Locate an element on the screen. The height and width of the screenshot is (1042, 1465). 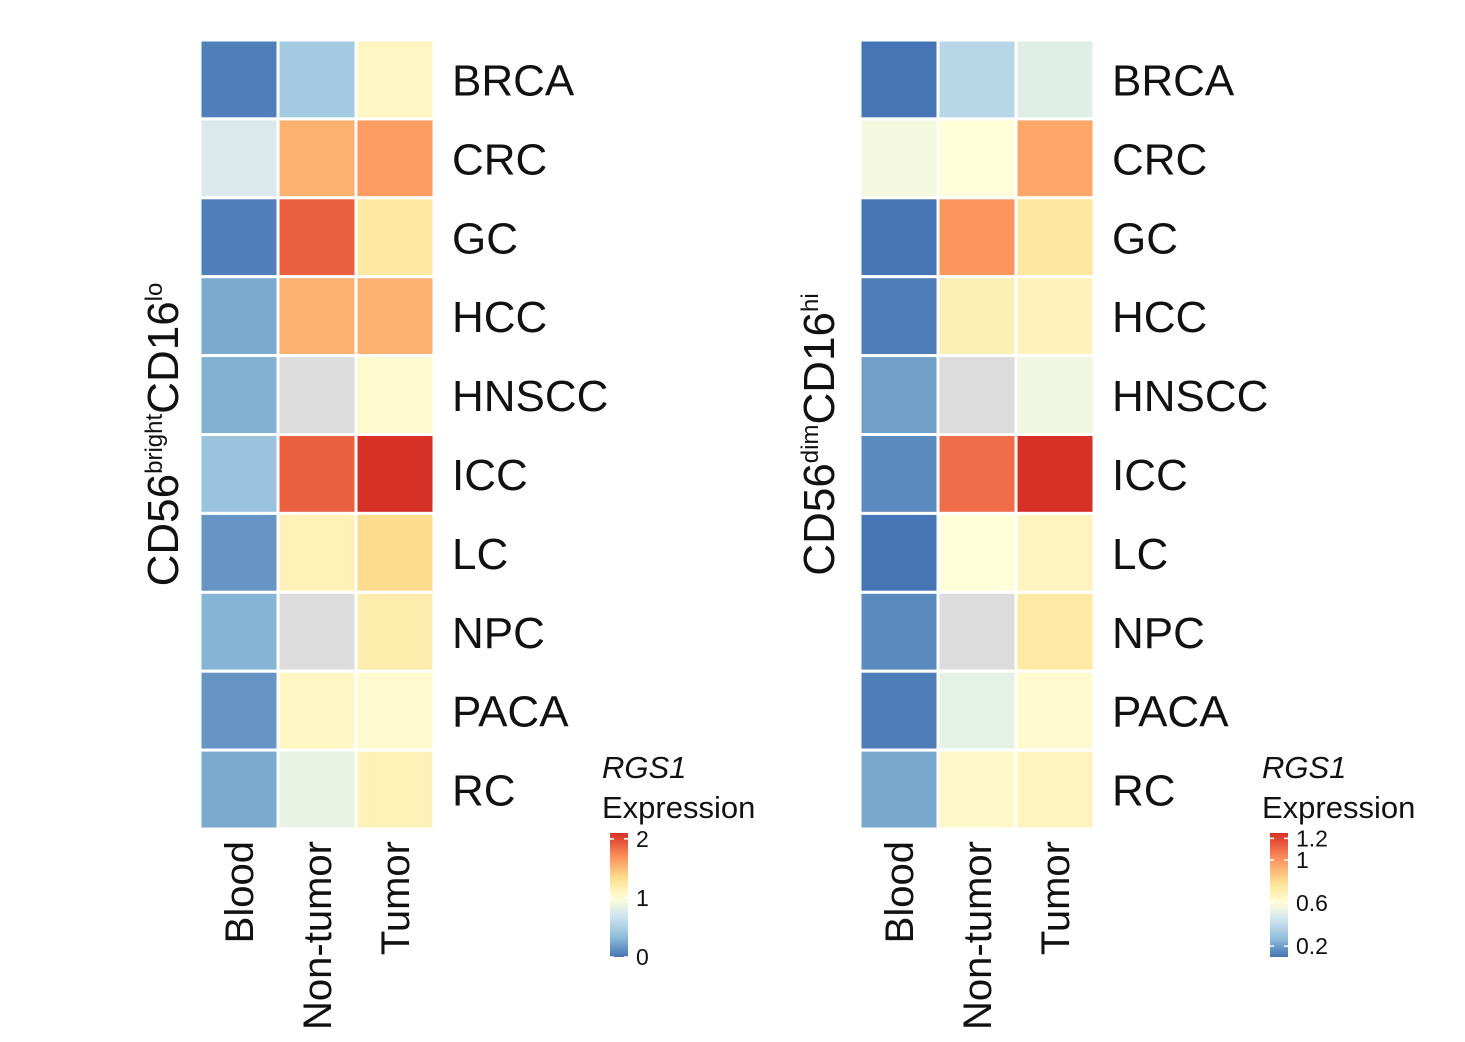
heatmap-cell-npc-blood is located at coordinates (899, 631).